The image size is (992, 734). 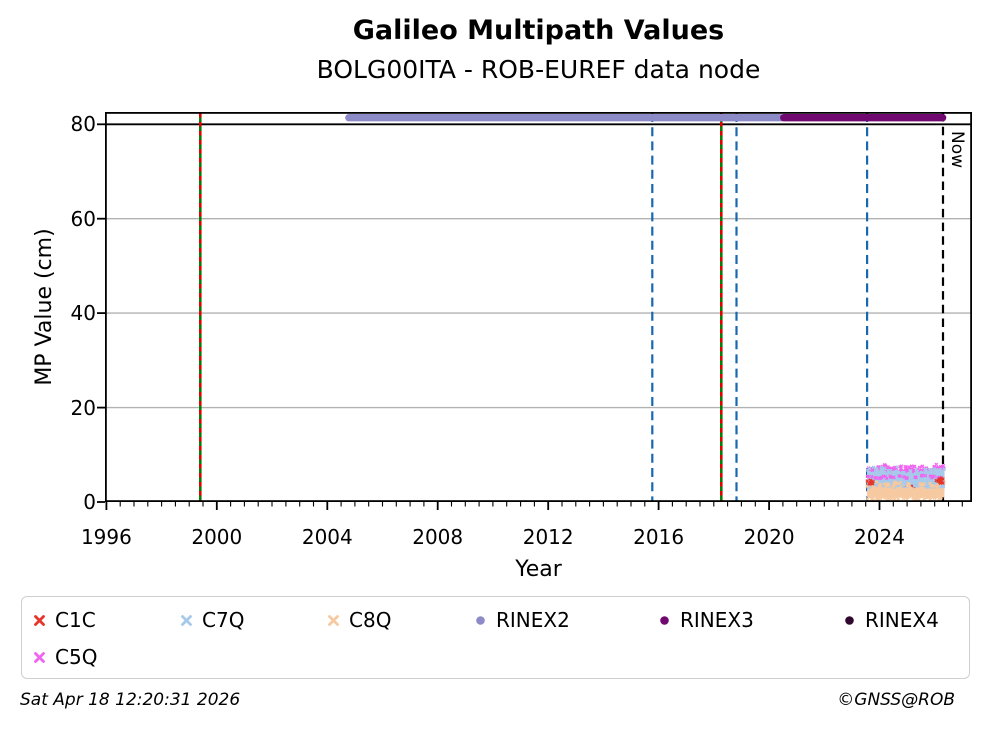 What do you see at coordinates (533, 620) in the screenshot?
I see `legend-label: RINEX2` at bounding box center [533, 620].